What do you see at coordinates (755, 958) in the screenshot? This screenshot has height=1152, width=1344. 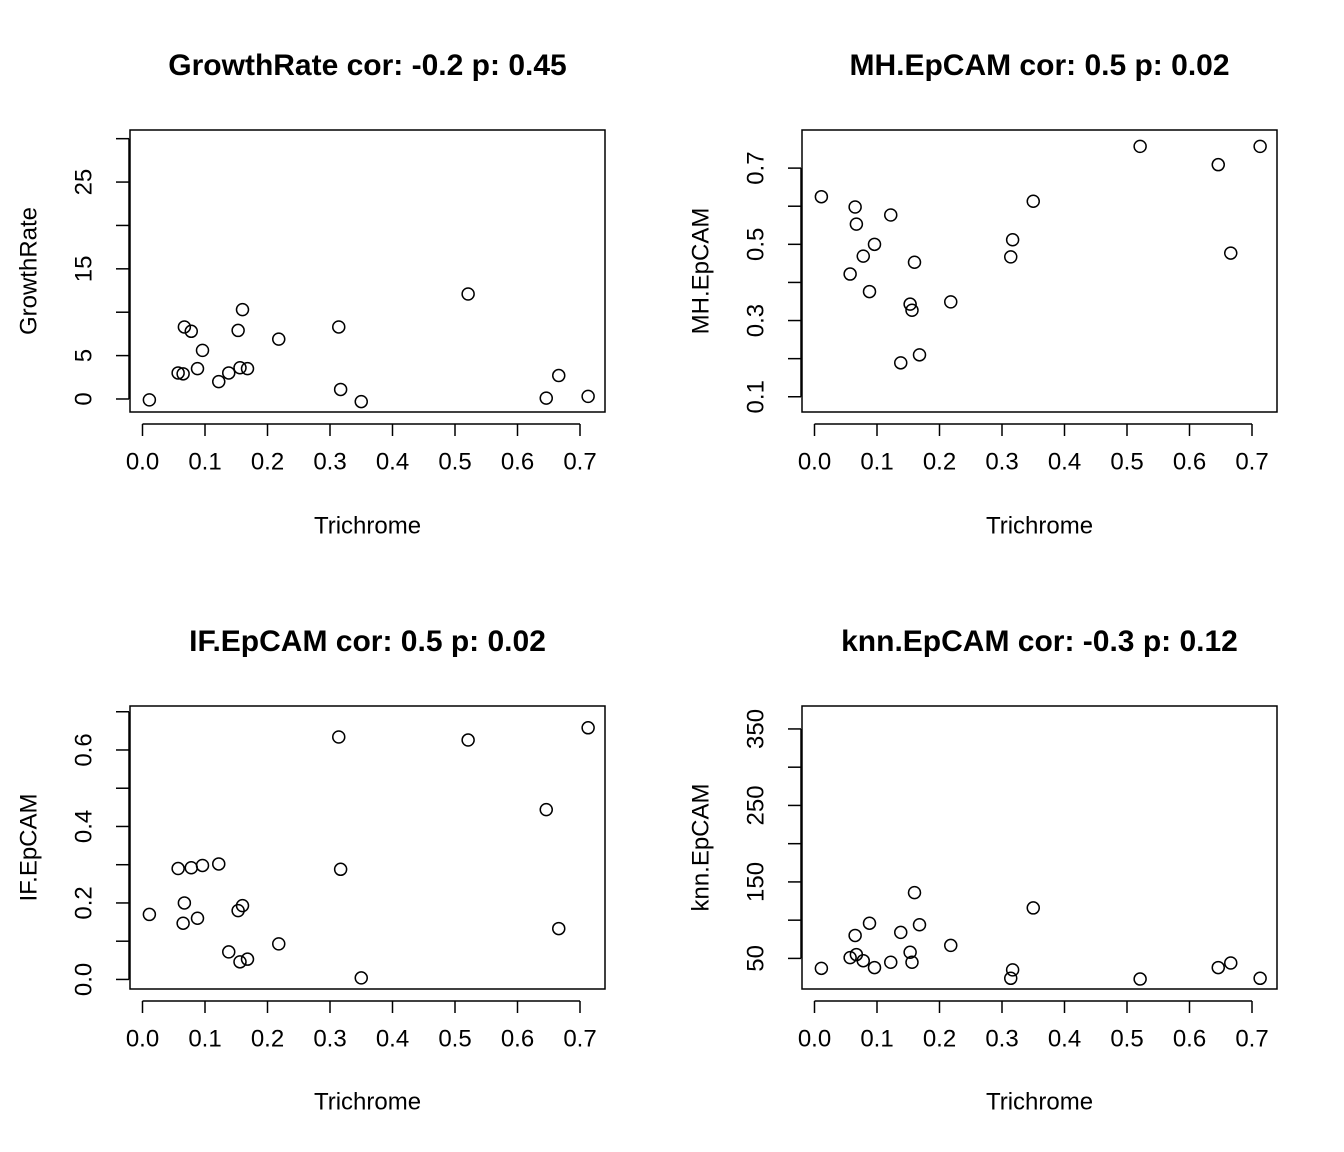 I see `y-tick-label: 50` at bounding box center [755, 958].